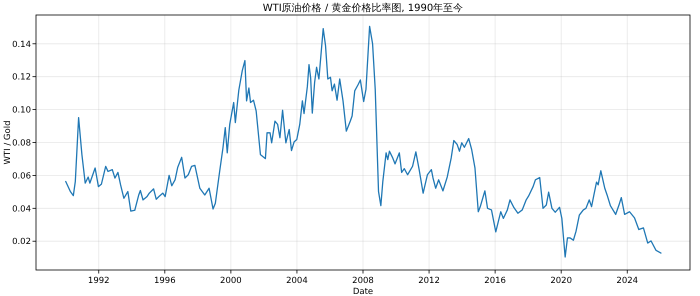  Describe the element at coordinates (165, 281) in the screenshot. I see `x-tick-label: 1996` at that location.